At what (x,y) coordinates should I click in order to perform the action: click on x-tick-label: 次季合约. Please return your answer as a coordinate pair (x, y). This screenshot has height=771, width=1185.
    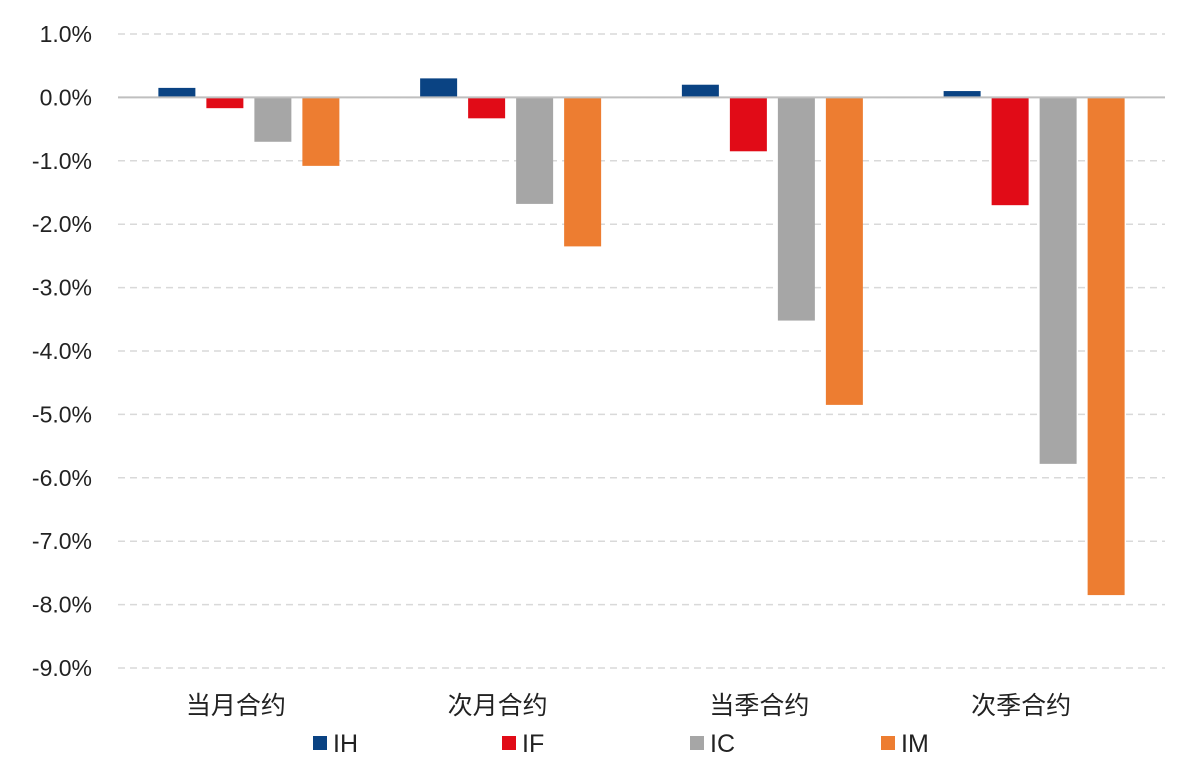
    Looking at the image, I should click on (1021, 706).